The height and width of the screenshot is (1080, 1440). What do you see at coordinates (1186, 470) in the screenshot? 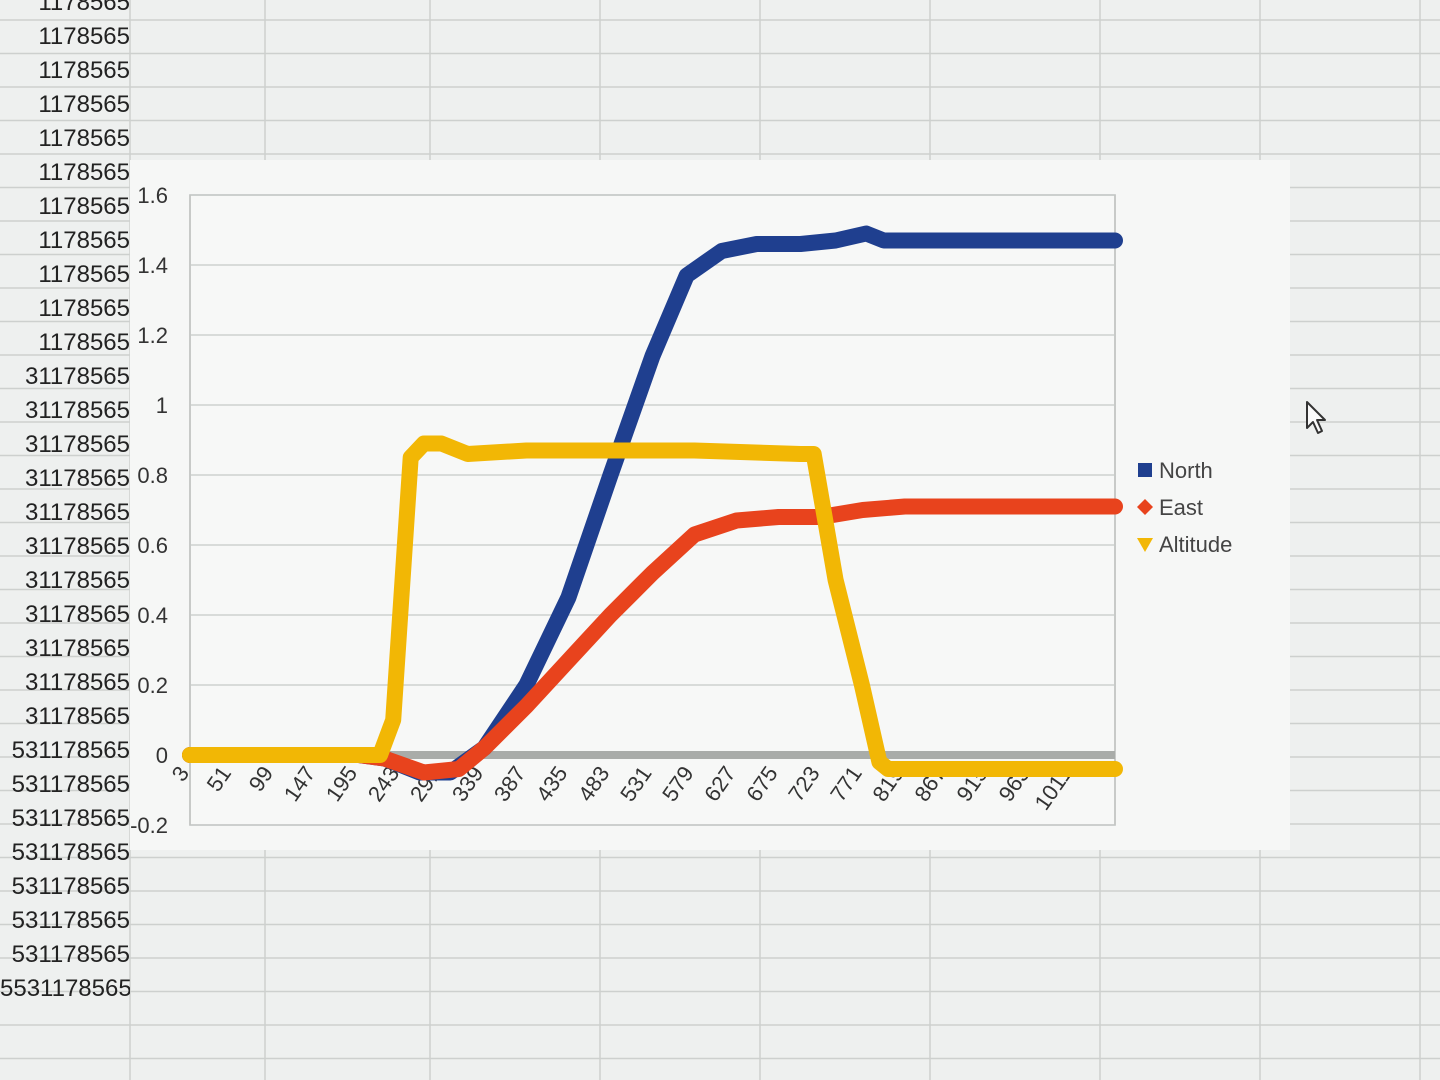
I see `legend-label-north: North` at bounding box center [1186, 470].